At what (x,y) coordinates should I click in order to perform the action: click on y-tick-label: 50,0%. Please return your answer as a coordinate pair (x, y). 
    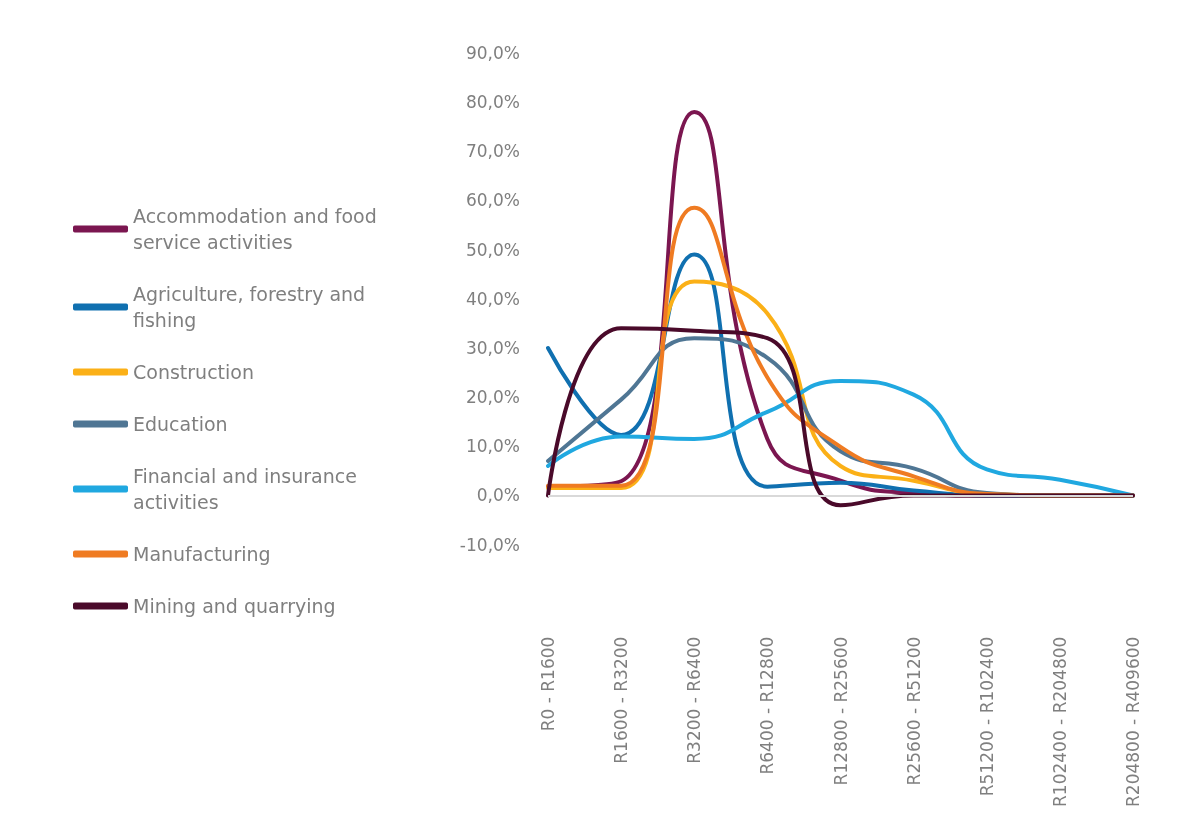
    Looking at the image, I should click on (492, 249).